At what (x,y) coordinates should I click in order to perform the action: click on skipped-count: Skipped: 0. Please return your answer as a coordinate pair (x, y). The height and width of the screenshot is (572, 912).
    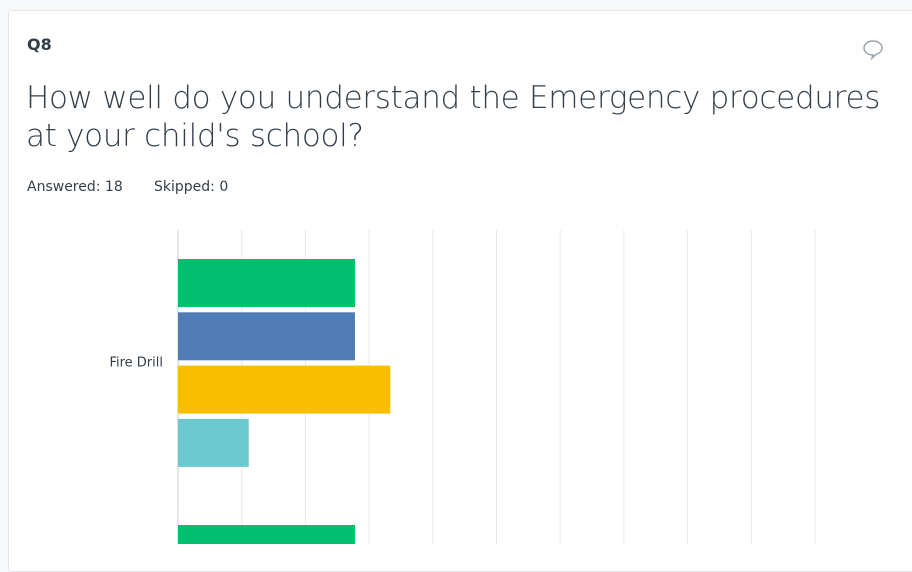
    Looking at the image, I should click on (191, 187).